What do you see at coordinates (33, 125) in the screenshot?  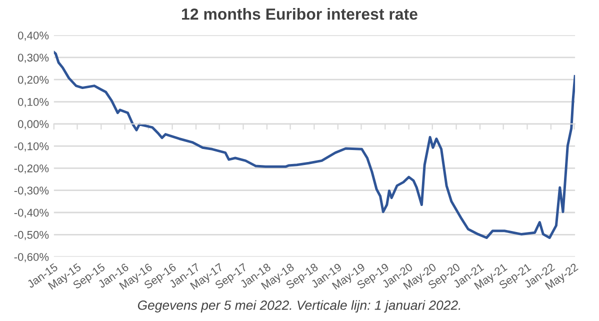 I see `y-tick-label: 0,00%` at bounding box center [33, 125].